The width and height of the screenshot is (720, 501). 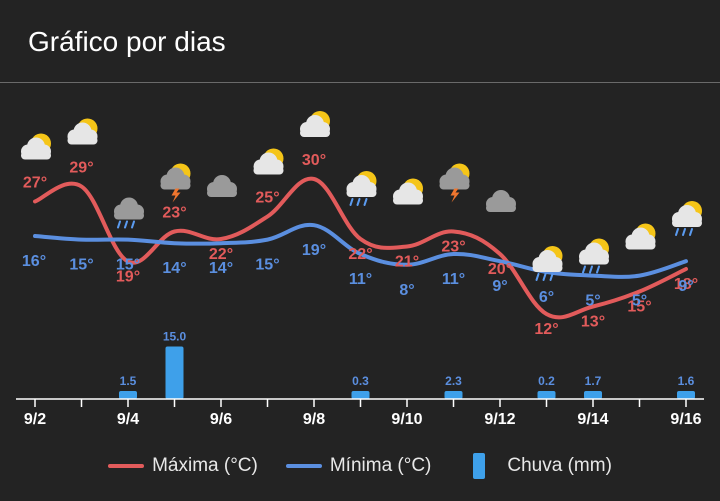 What do you see at coordinates (592, 419) in the screenshot?
I see `x-tick-label: 9/14` at bounding box center [592, 419].